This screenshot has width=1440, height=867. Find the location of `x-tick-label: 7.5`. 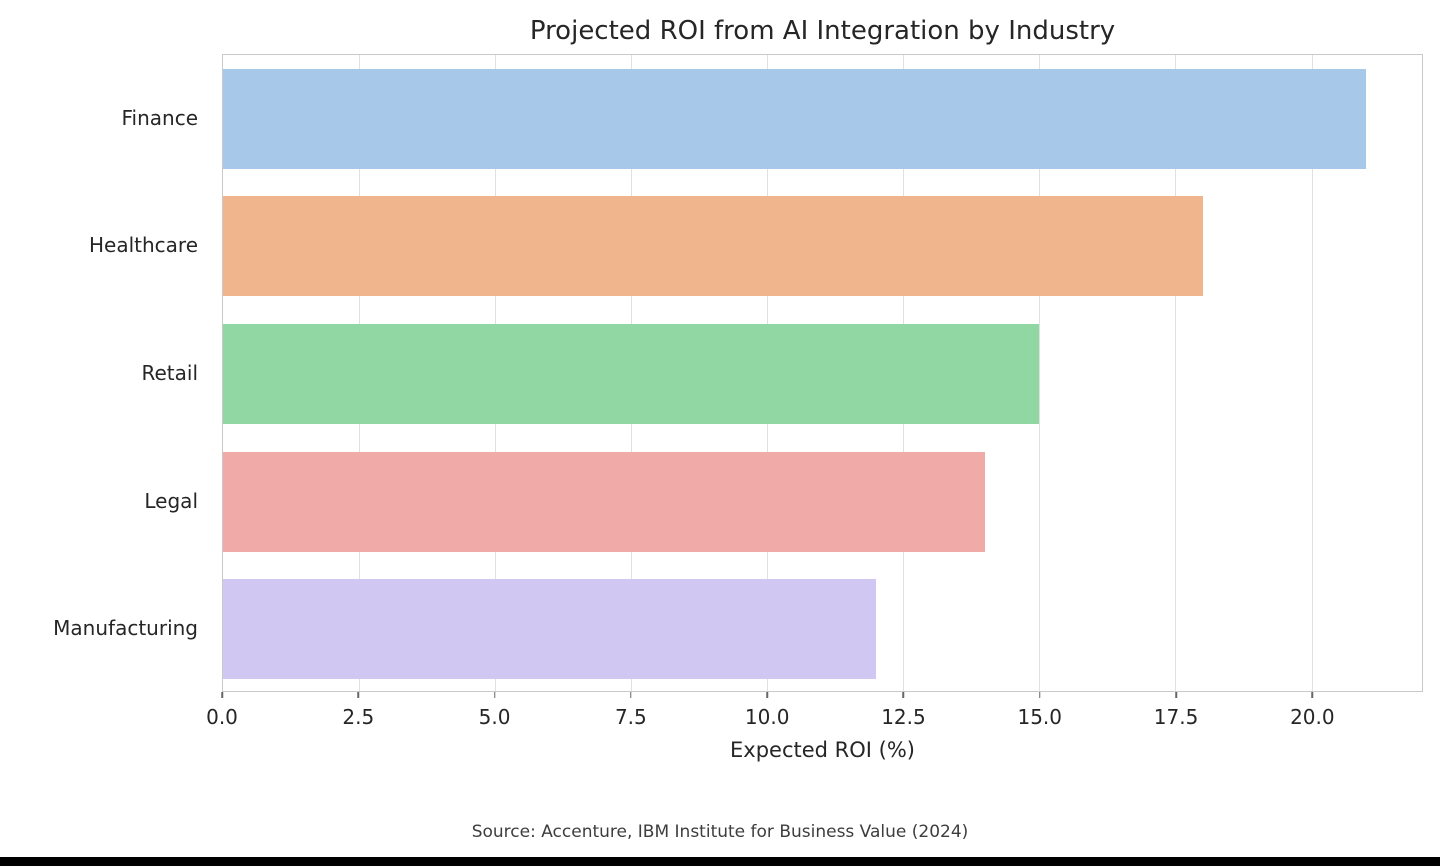

x-tick-label: 7.5 is located at coordinates (630, 717).